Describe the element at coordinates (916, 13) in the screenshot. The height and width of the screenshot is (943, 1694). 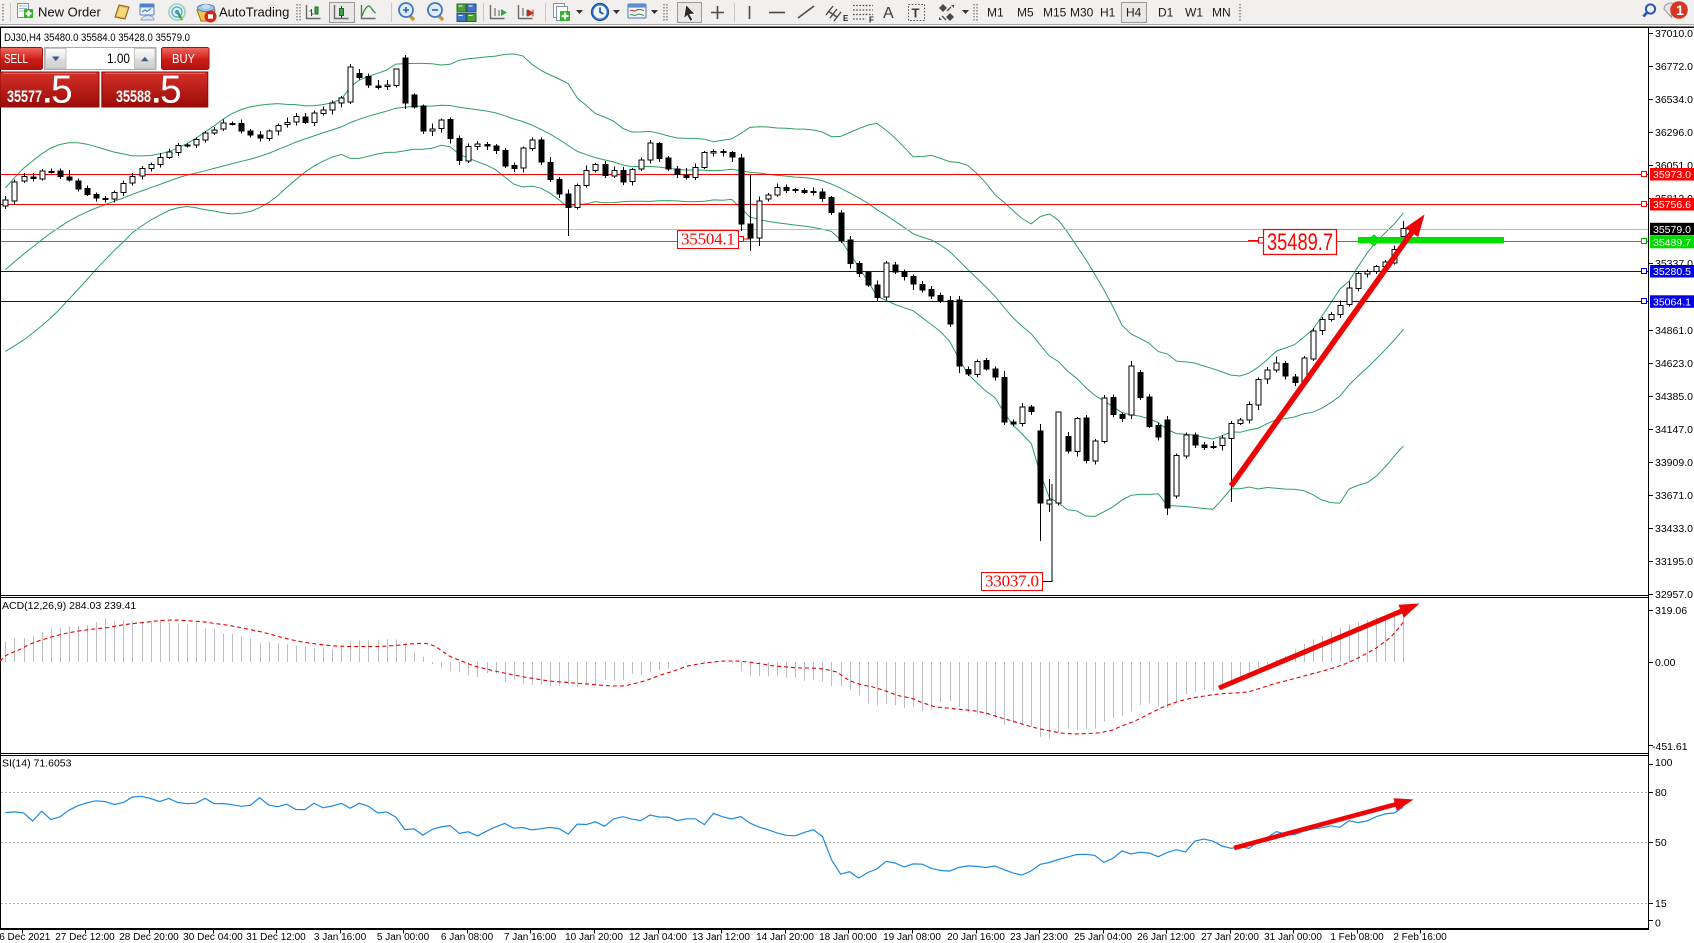
I see `svg-text: T` at that location.